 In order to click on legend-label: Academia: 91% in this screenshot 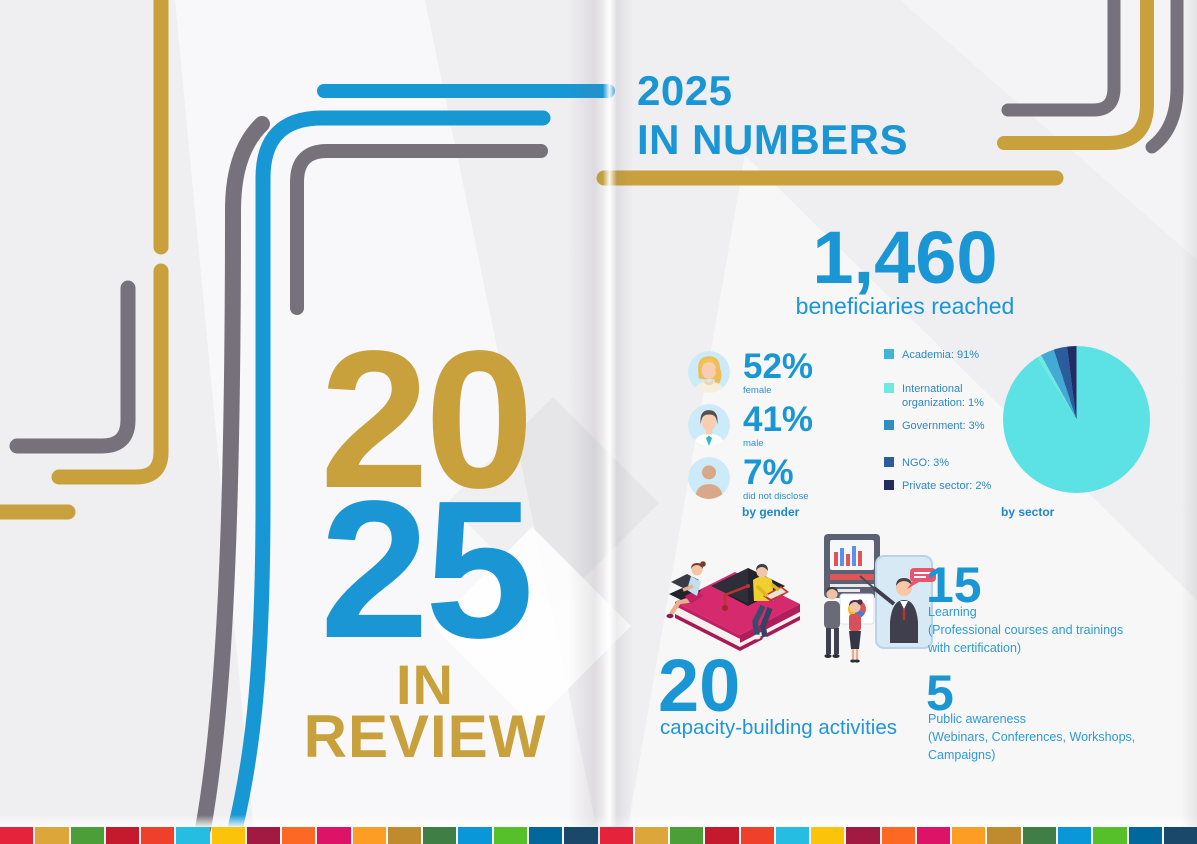, I will do `click(941, 355)`.